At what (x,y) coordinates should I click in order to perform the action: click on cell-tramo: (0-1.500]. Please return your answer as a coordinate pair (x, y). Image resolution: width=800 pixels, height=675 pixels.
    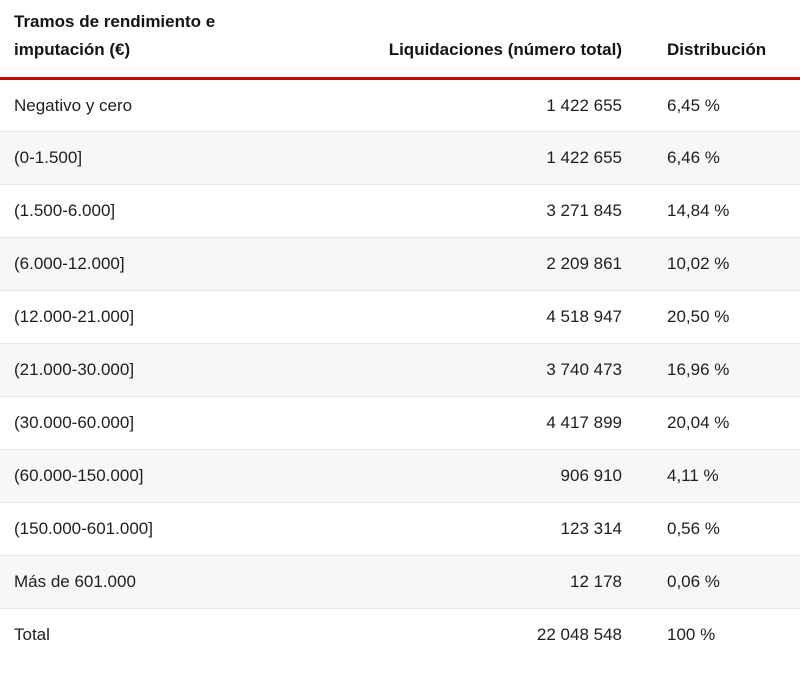
    Looking at the image, I should click on (48, 157).